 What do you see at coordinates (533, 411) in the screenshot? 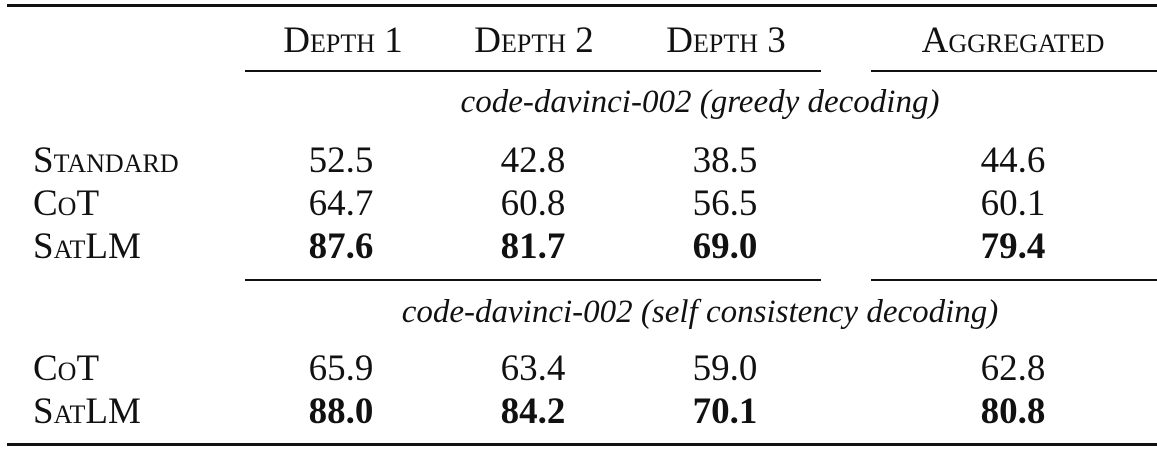
I see `cell-depth-2: 84.2` at bounding box center [533, 411].